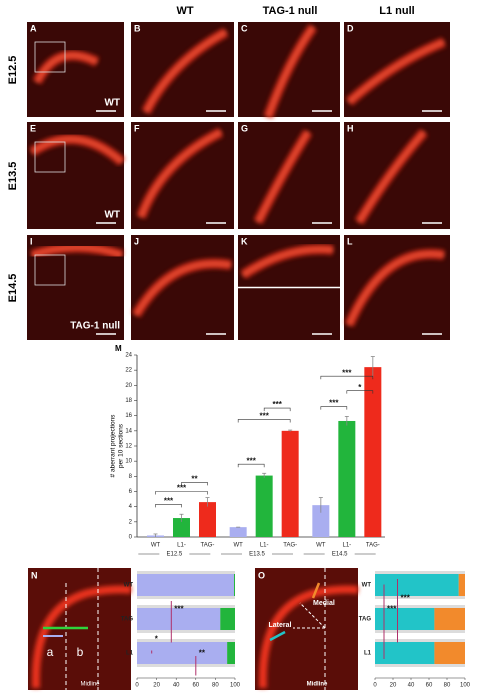 This screenshot has height=694, width=480. Describe the element at coordinates (157, 639) in the screenshot. I see `significance-mark: *` at that location.